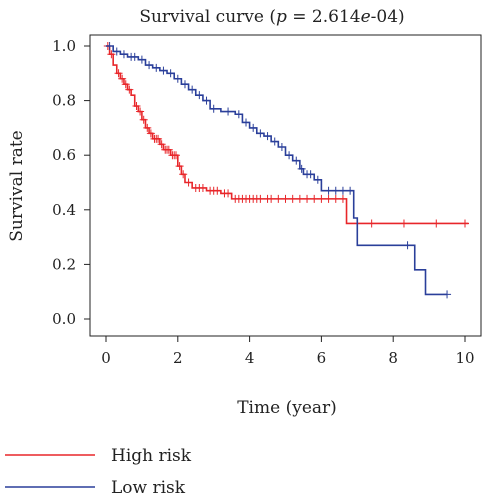 The image size is (485, 500). What do you see at coordinates (322, 358) in the screenshot?
I see `x-tick-label: 6` at bounding box center [322, 358].